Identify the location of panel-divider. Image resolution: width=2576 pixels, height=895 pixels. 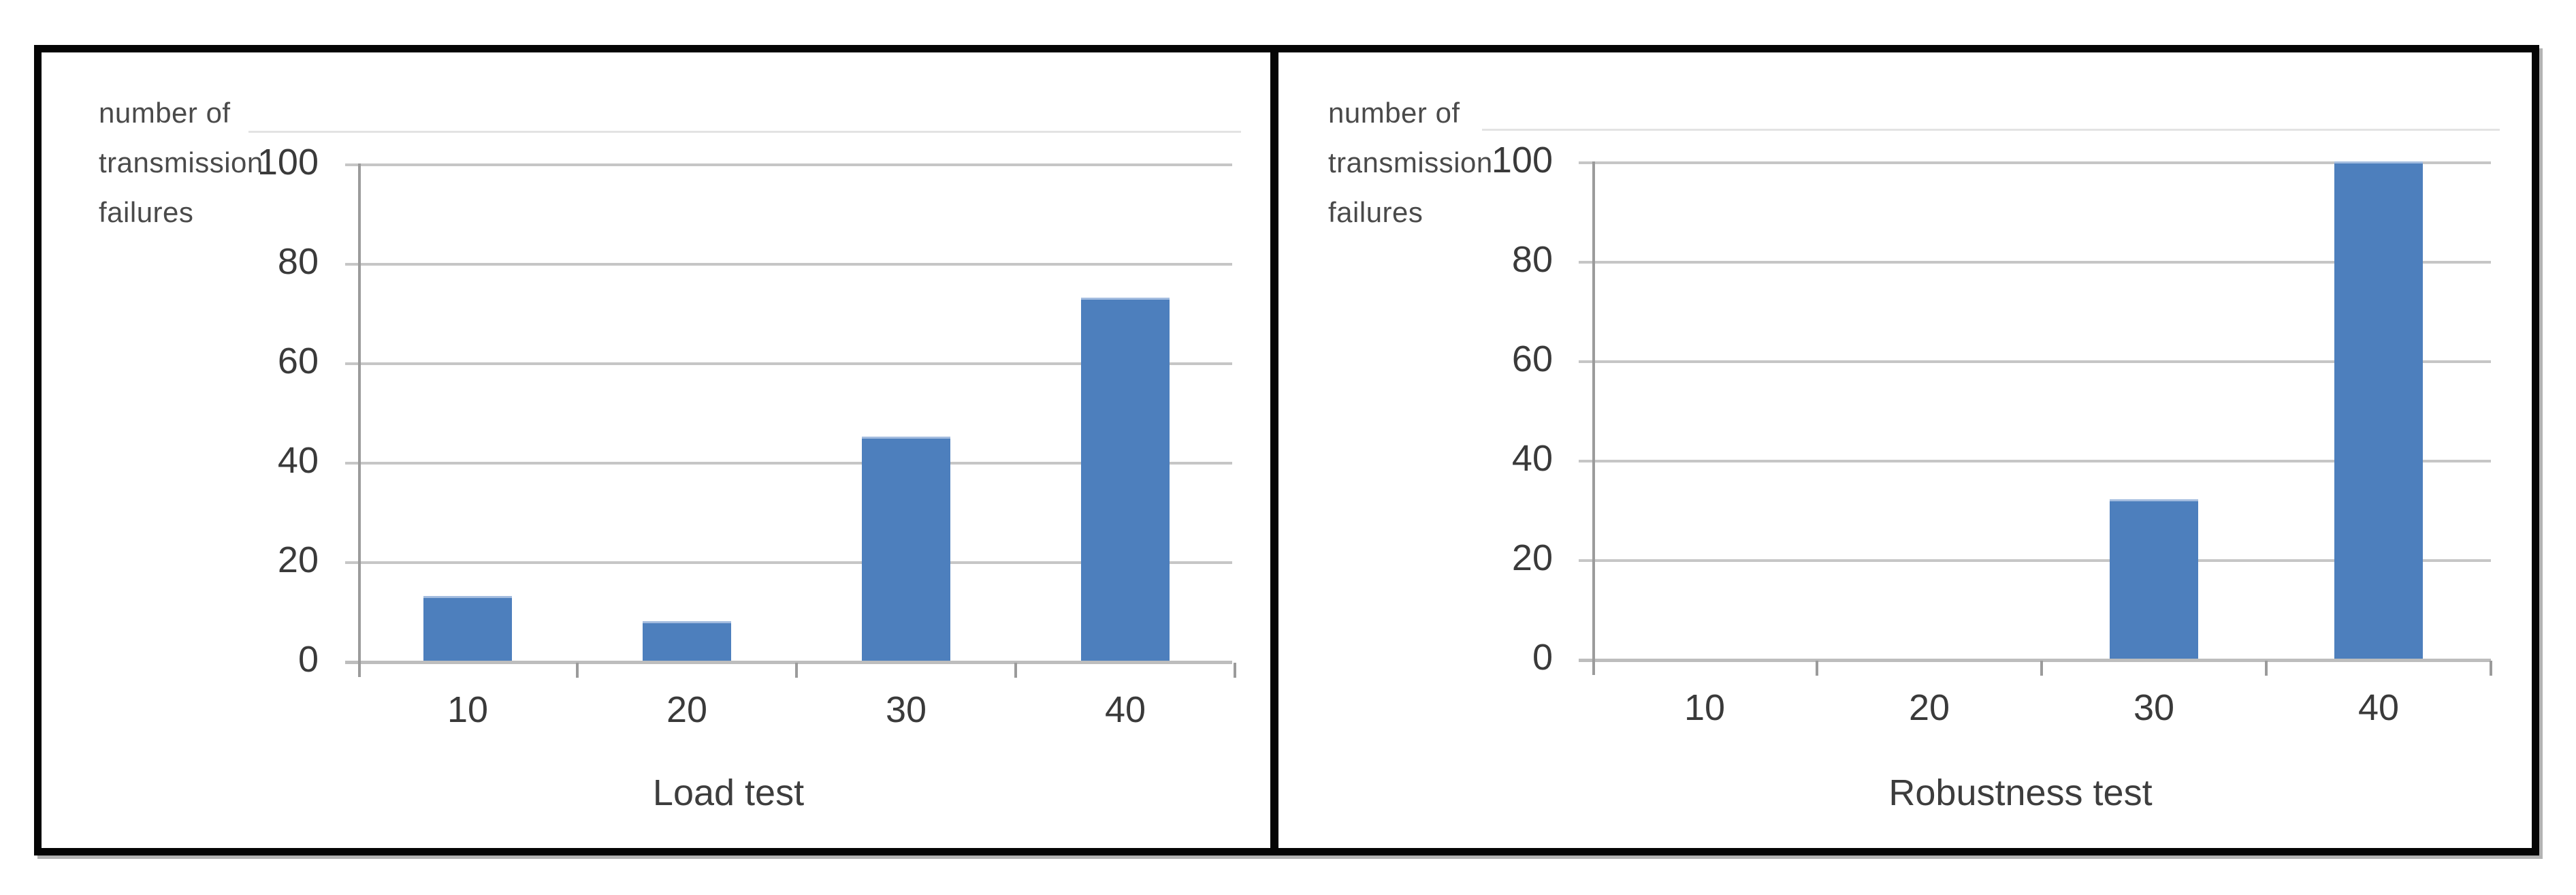
(1274, 450).